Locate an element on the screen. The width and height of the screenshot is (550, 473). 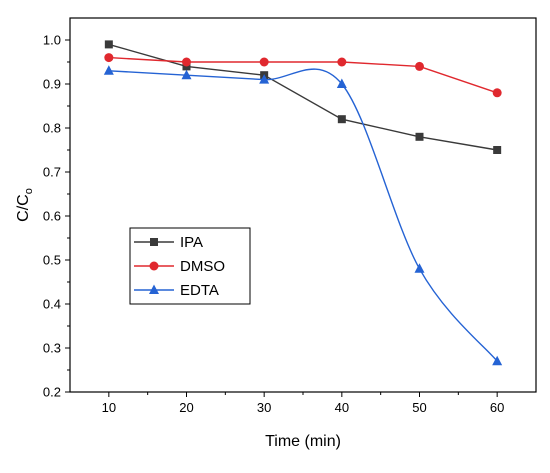
y-tick-label: 0.4 is located at coordinates (52, 304).